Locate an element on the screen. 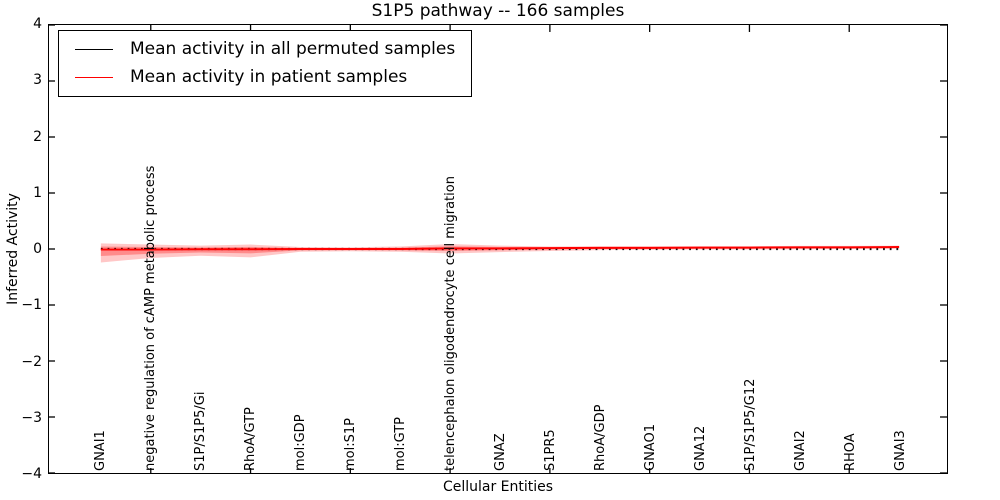 Image resolution: width=1000 pixels, height=500 pixels. y-tick-label: −2 is located at coordinates (31, 361).